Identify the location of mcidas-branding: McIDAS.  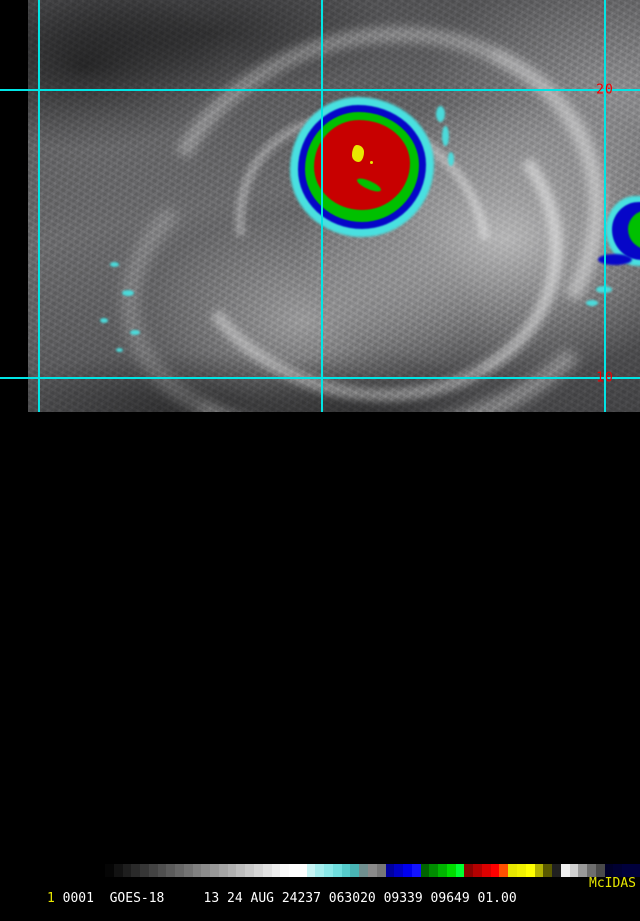
(612, 883).